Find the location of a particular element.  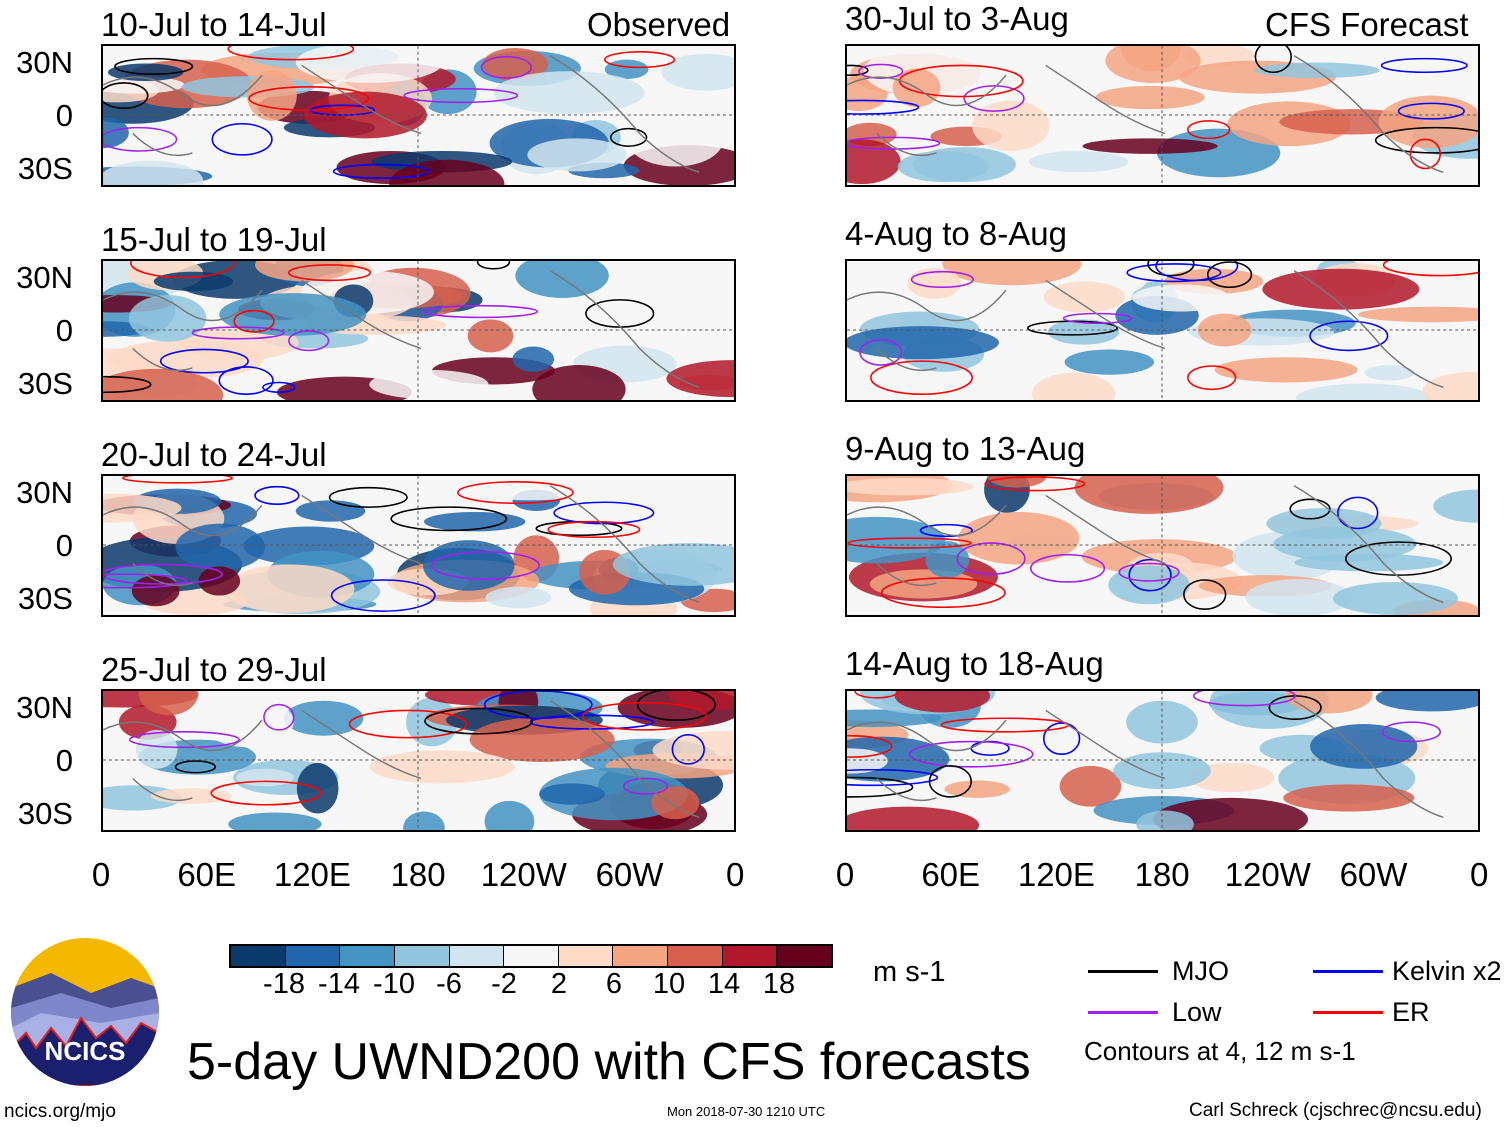

colorbar-label: 2 is located at coordinates (559, 984).